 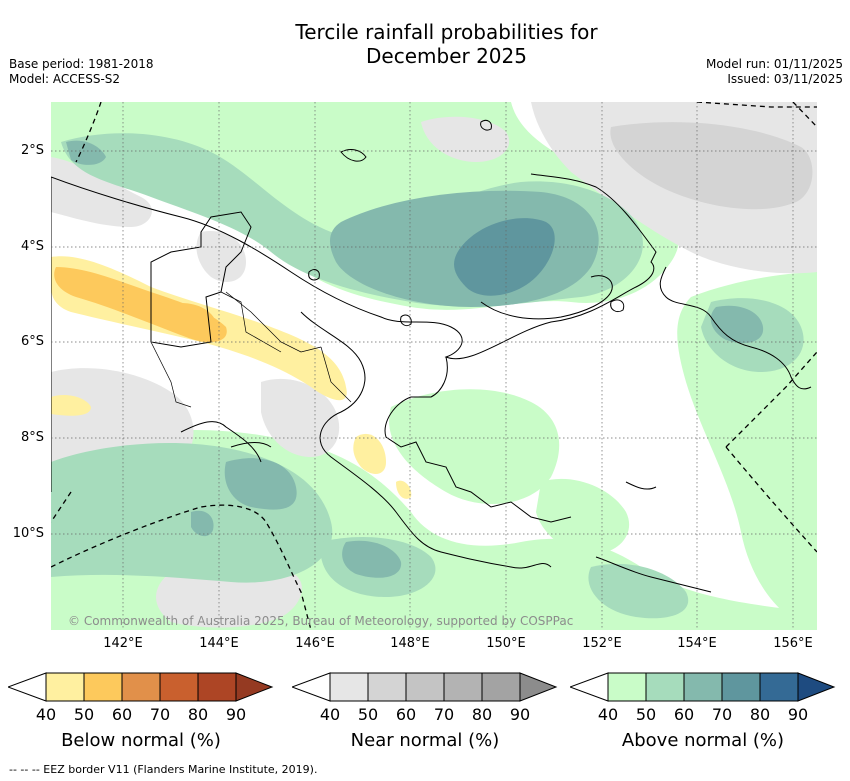 I want to click on cb-near-tick-50: 50, so click(x=368, y=714).